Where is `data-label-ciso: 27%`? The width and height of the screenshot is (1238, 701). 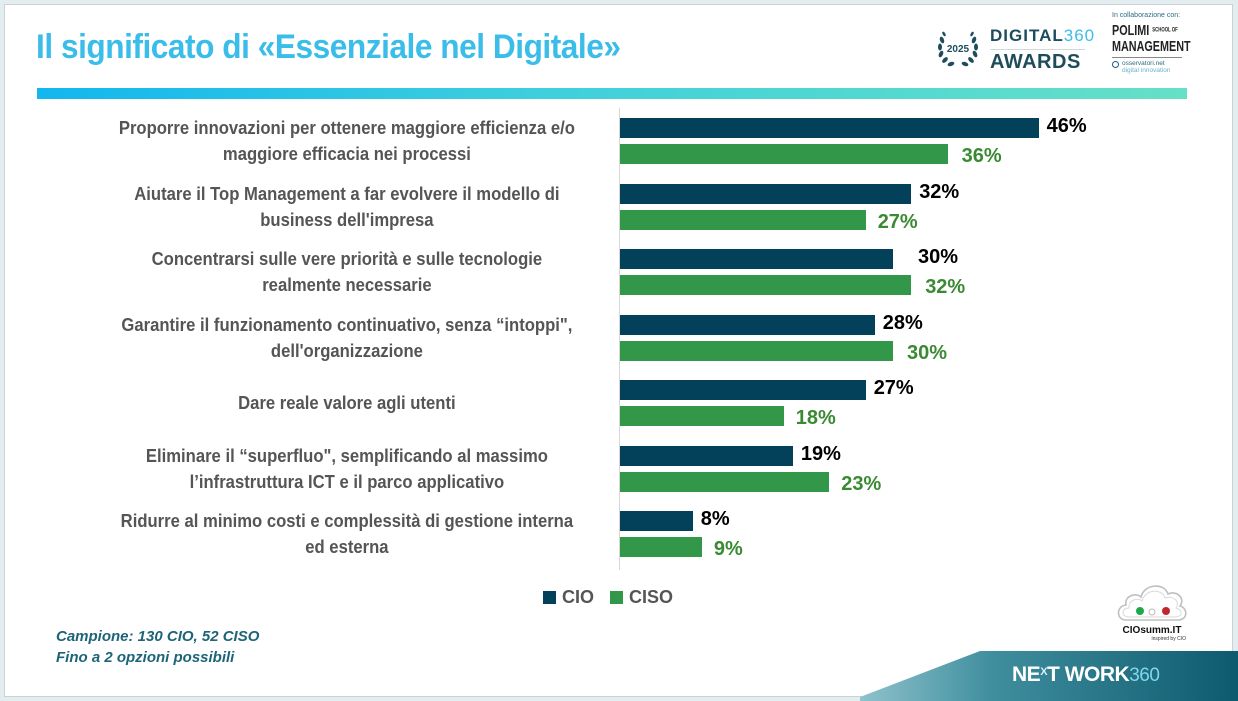
data-label-ciso: 27% is located at coordinates (897, 221).